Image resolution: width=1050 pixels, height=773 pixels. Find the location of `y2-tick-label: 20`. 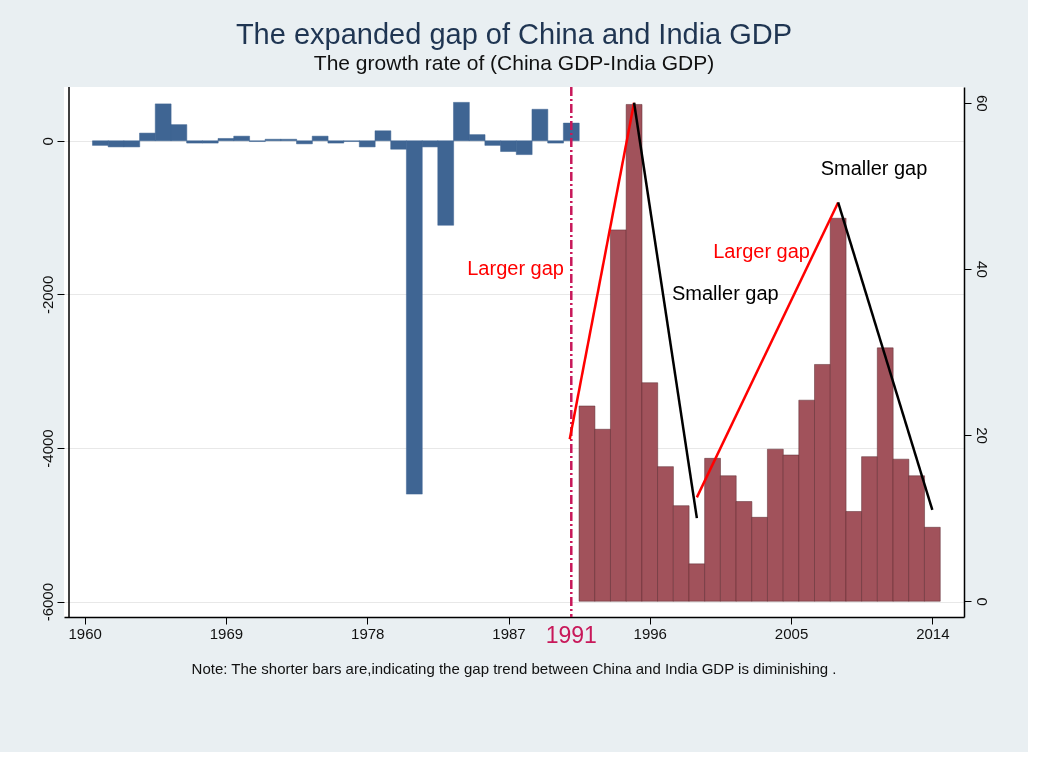

y2-tick-label: 20 is located at coordinates (982, 435).